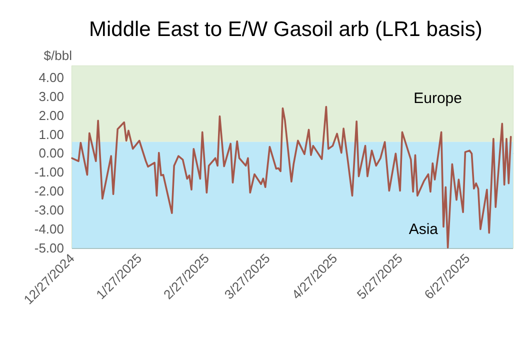  What do you see at coordinates (49, 248) in the screenshot?
I see `y-tick-label: -5.00` at bounding box center [49, 248].